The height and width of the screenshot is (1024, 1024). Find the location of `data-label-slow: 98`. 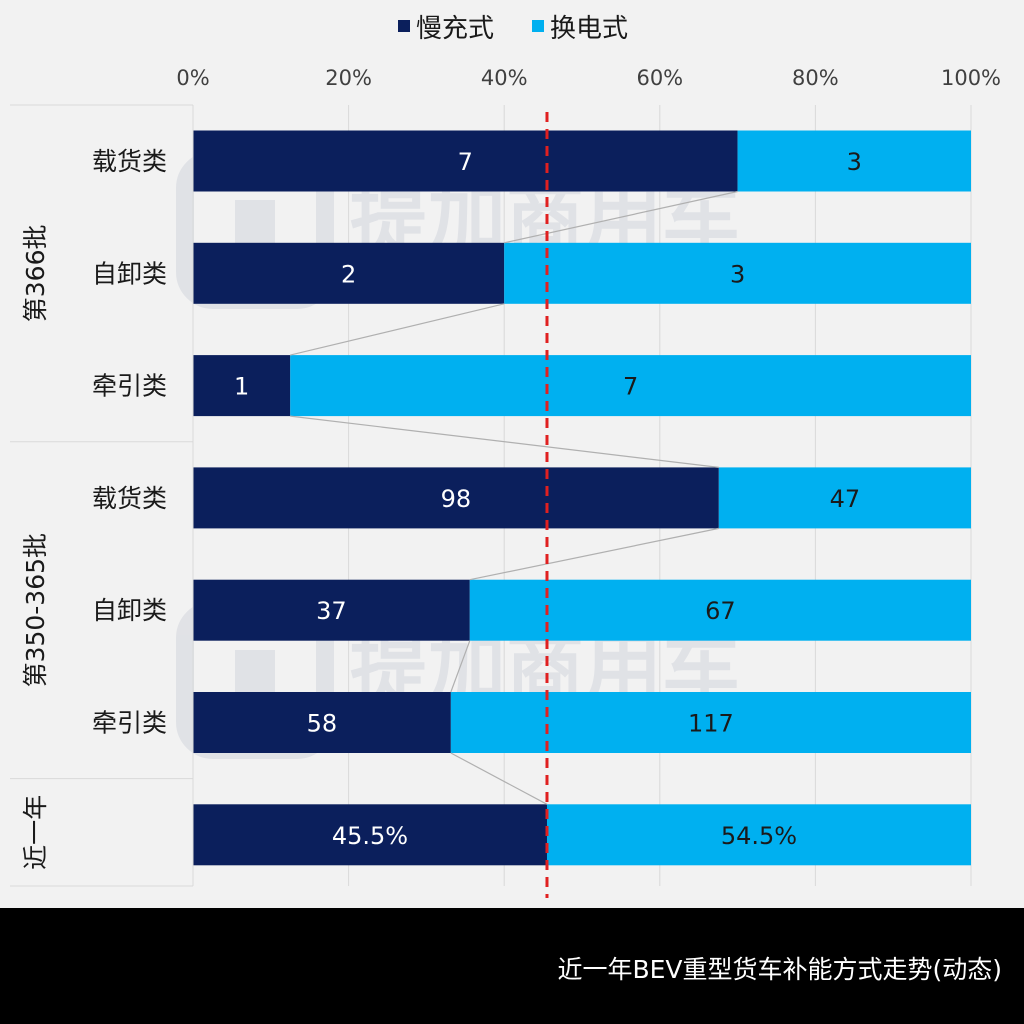

data-label-slow: 98 is located at coordinates (456, 499).